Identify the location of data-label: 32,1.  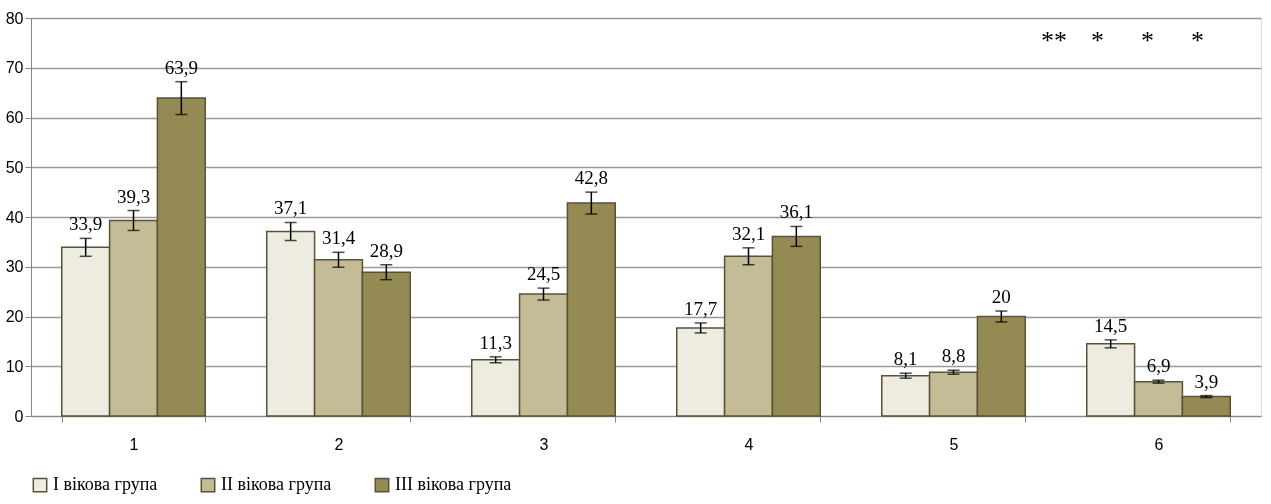
(748, 233).